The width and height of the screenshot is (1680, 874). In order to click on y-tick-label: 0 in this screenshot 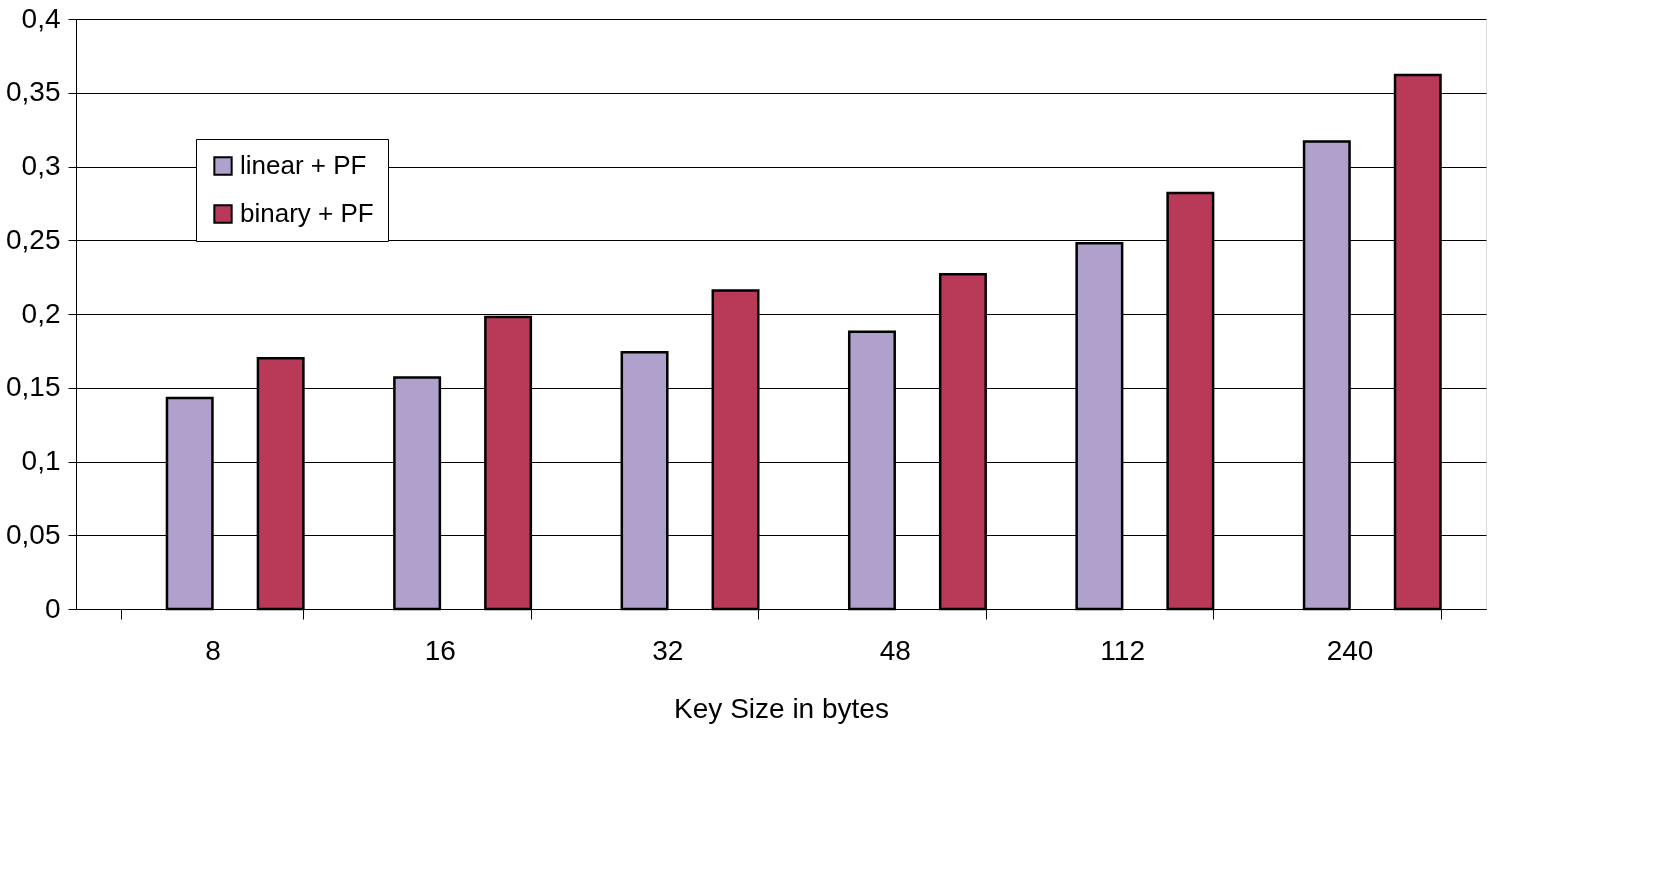, I will do `click(52, 608)`.